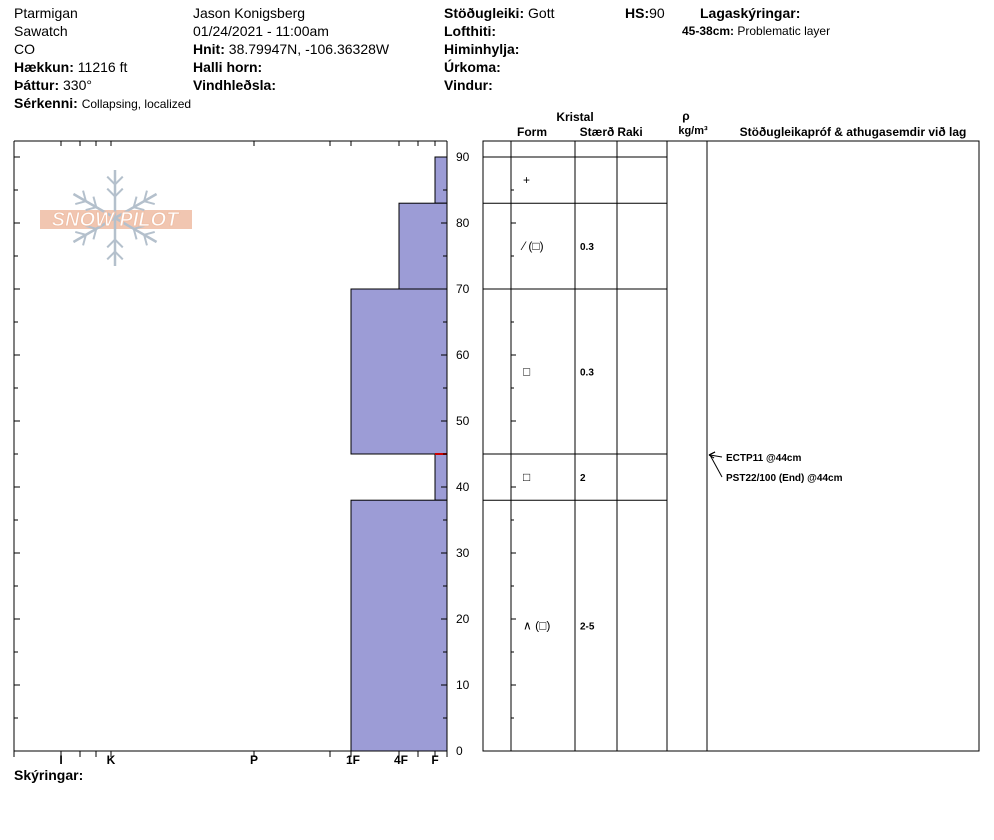 This screenshot has height=840, width=994. What do you see at coordinates (693, 131) in the screenshot?
I see `col-density-unit-header: kg/m³` at bounding box center [693, 131].